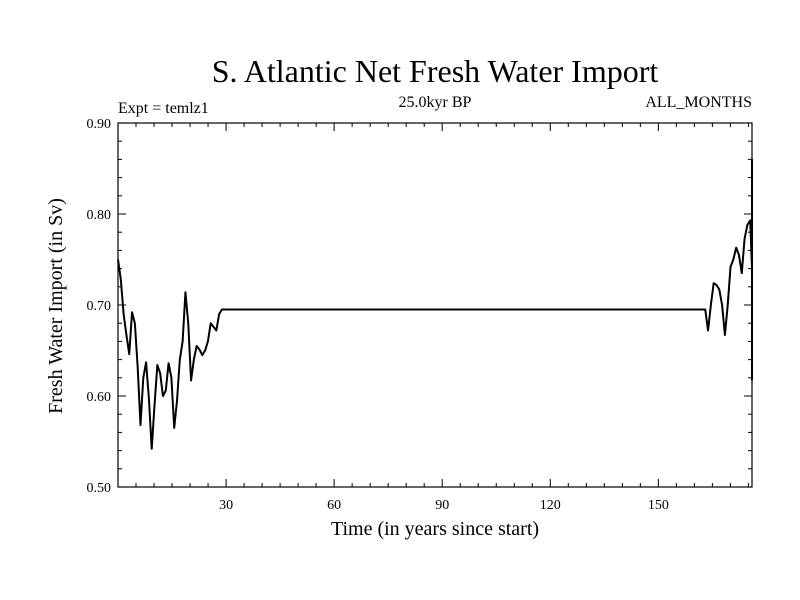  Describe the element at coordinates (163, 108) in the screenshot. I see `experiment-label: Expt = temlz1` at that location.